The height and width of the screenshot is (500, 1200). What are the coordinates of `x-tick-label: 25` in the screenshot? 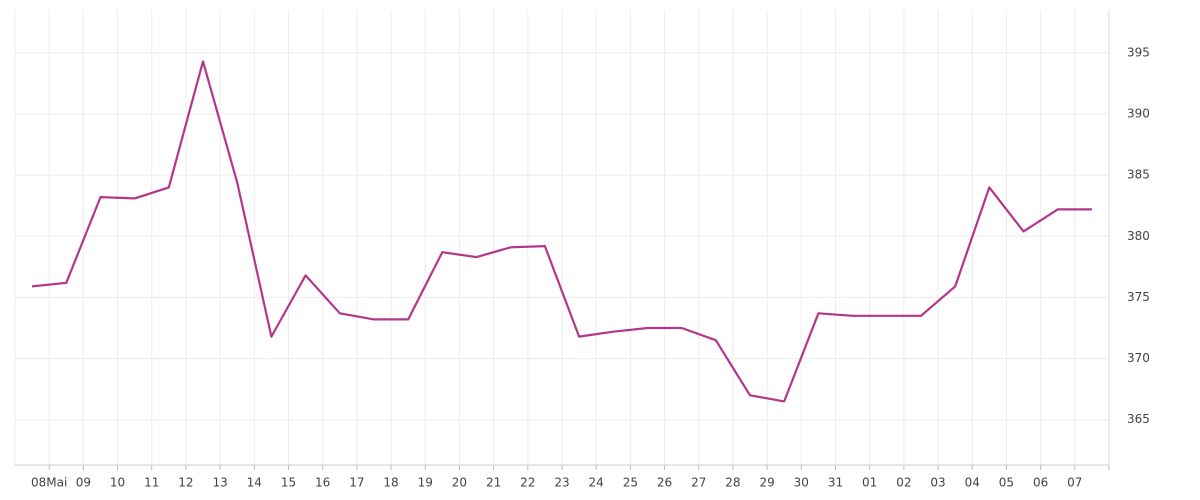 It's located at (630, 483).